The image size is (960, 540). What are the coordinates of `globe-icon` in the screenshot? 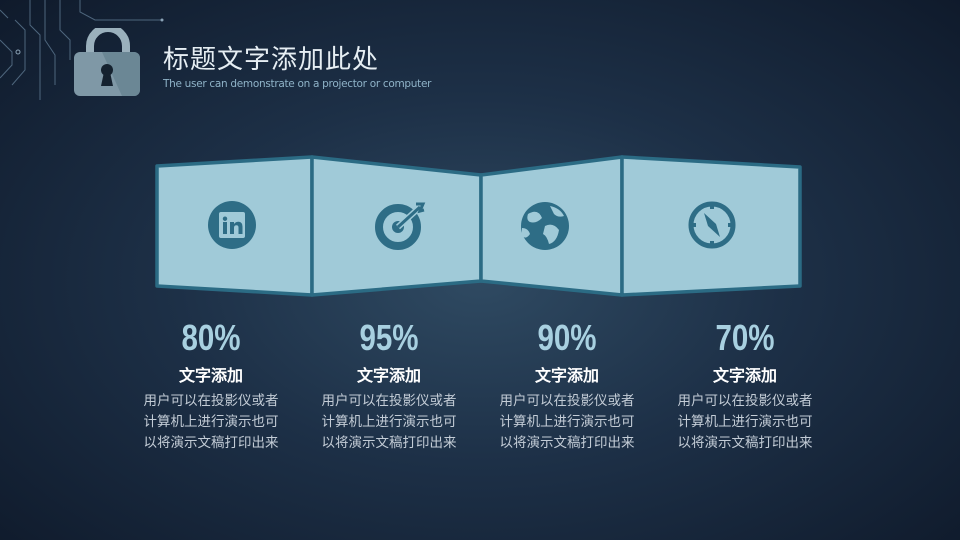 It's located at (545, 226).